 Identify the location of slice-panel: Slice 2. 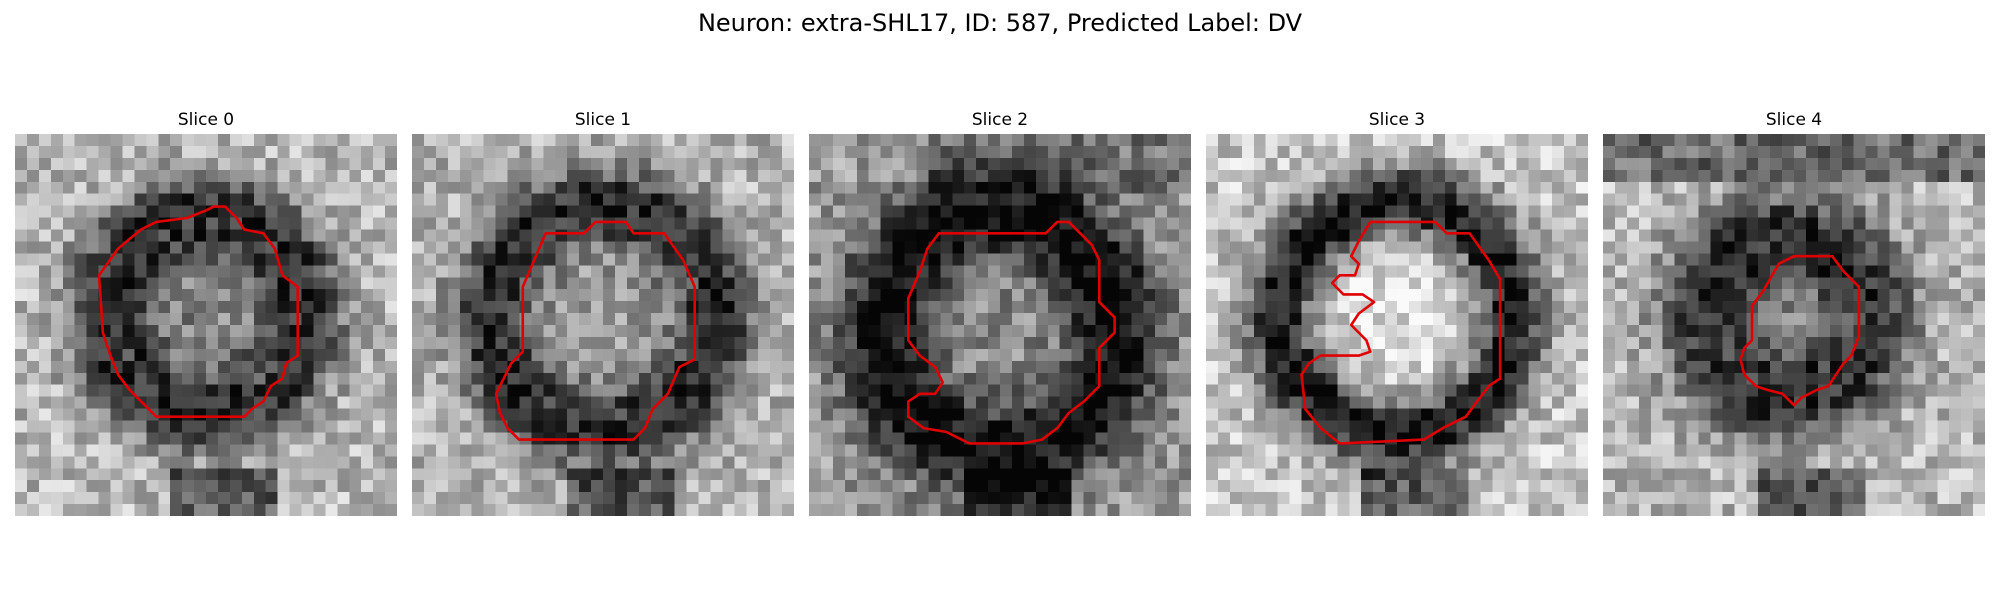
(1000, 312).